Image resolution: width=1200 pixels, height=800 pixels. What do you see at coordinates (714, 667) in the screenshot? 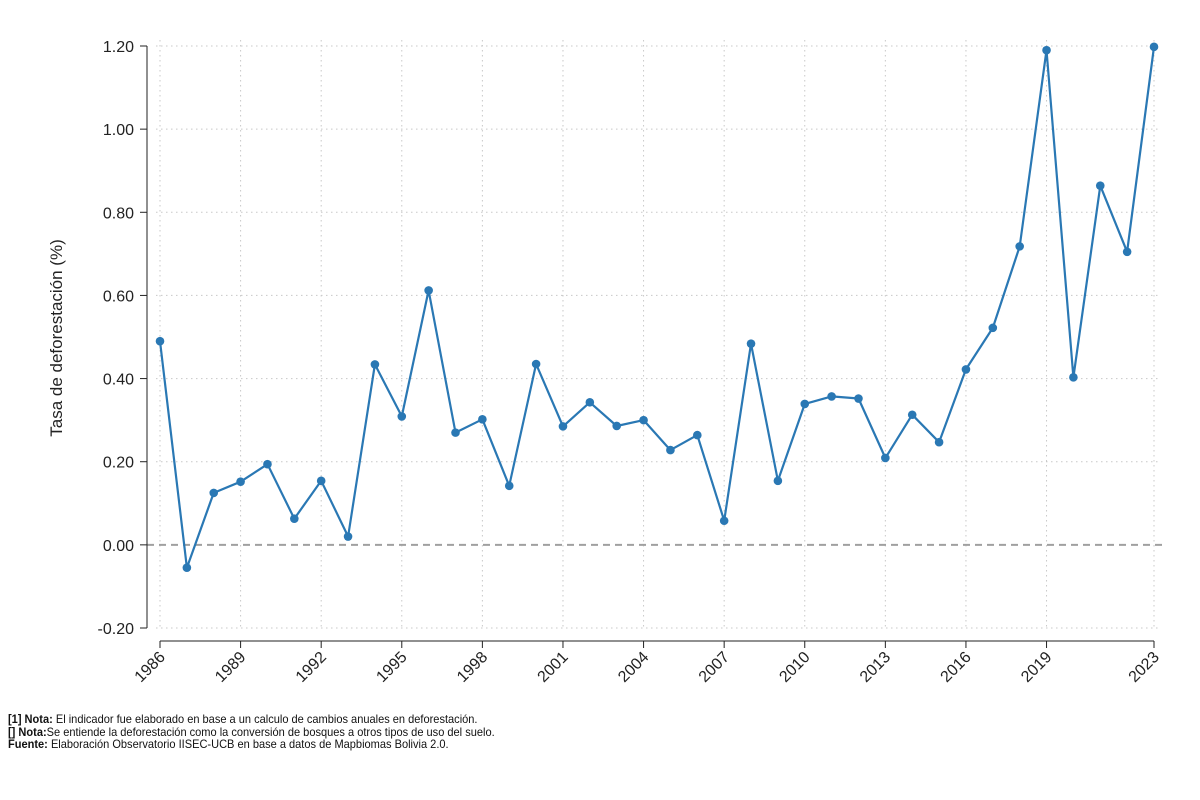
I see `x-tick-label: 2007` at bounding box center [714, 667].